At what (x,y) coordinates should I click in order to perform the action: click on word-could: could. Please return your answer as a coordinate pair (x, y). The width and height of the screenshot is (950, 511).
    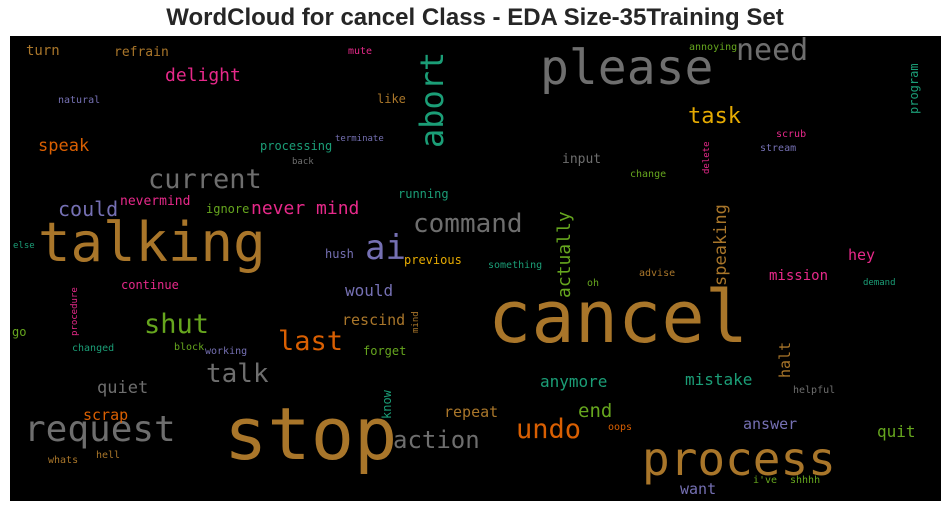
    Looking at the image, I should click on (88, 209).